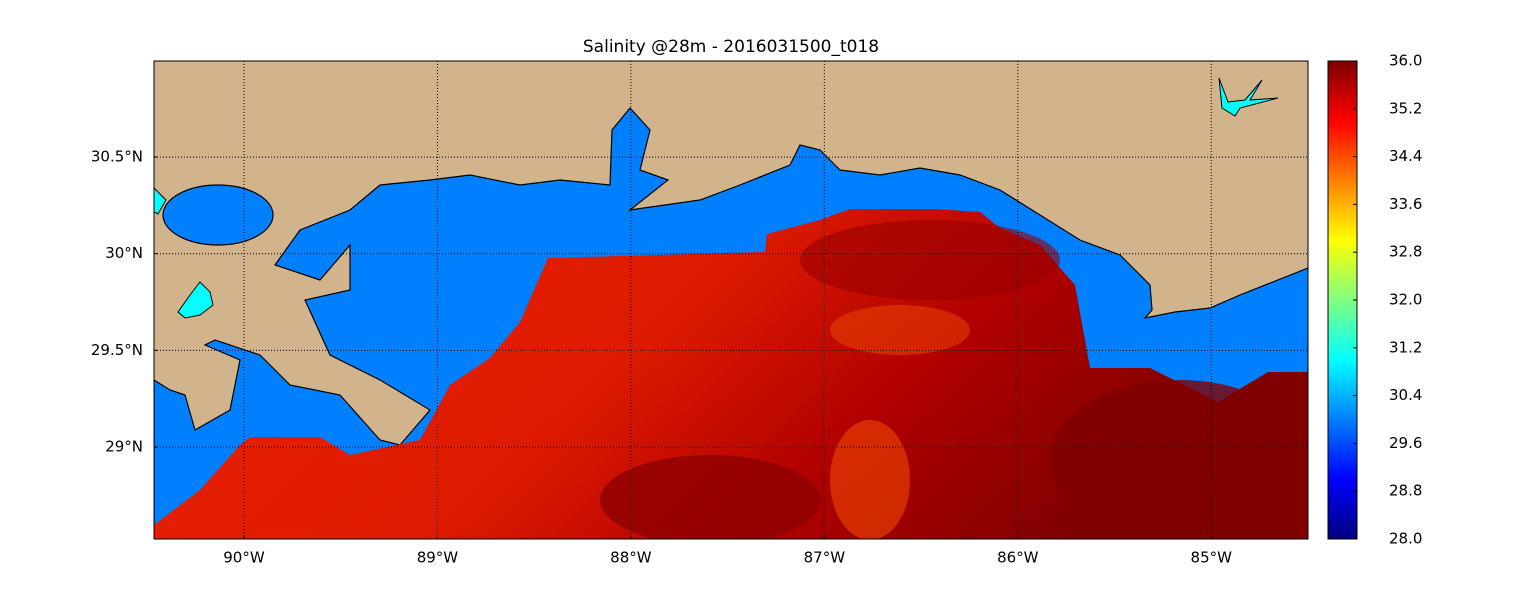  Describe the element at coordinates (244, 558) in the screenshot. I see `x-tick-label: 90°W` at that location.